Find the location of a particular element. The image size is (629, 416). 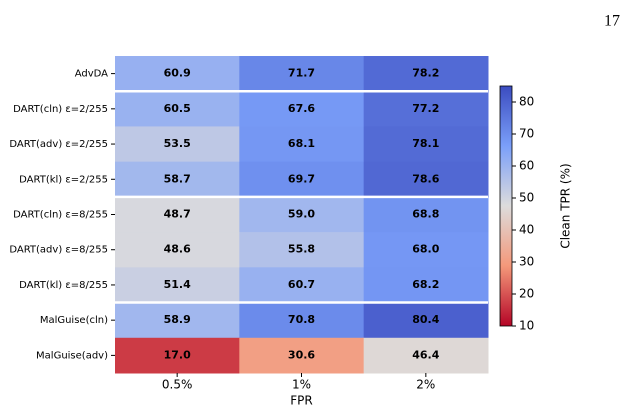

page-number: 17 is located at coordinates (612, 21).